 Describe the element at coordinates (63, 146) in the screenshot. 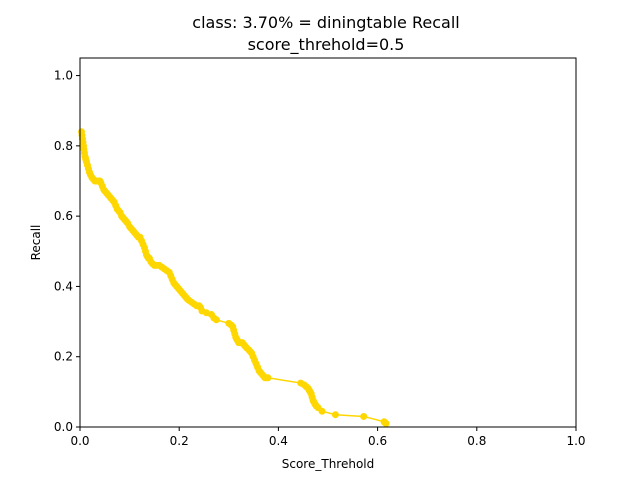

I see `y-tick-label: 0.8` at that location.